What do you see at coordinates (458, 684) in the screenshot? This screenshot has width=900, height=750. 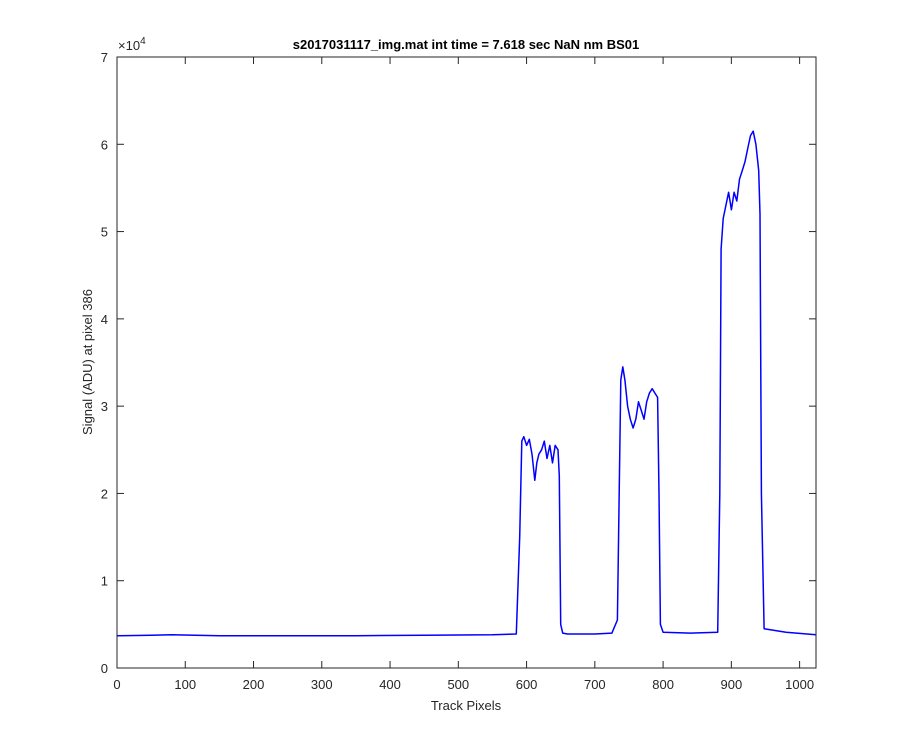 I see `x-tick-label: 500` at bounding box center [458, 684].